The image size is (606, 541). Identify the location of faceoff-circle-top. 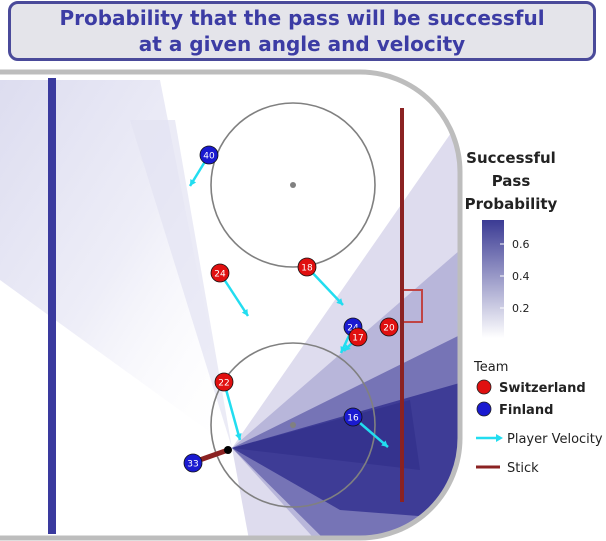
(293, 185).